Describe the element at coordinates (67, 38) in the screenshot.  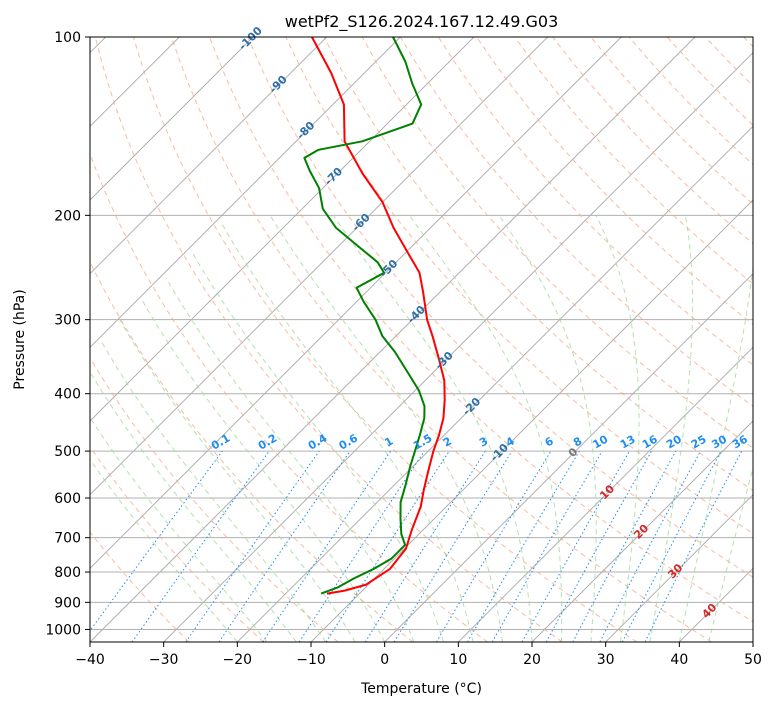
I see `y-tick-label: 100` at that location.